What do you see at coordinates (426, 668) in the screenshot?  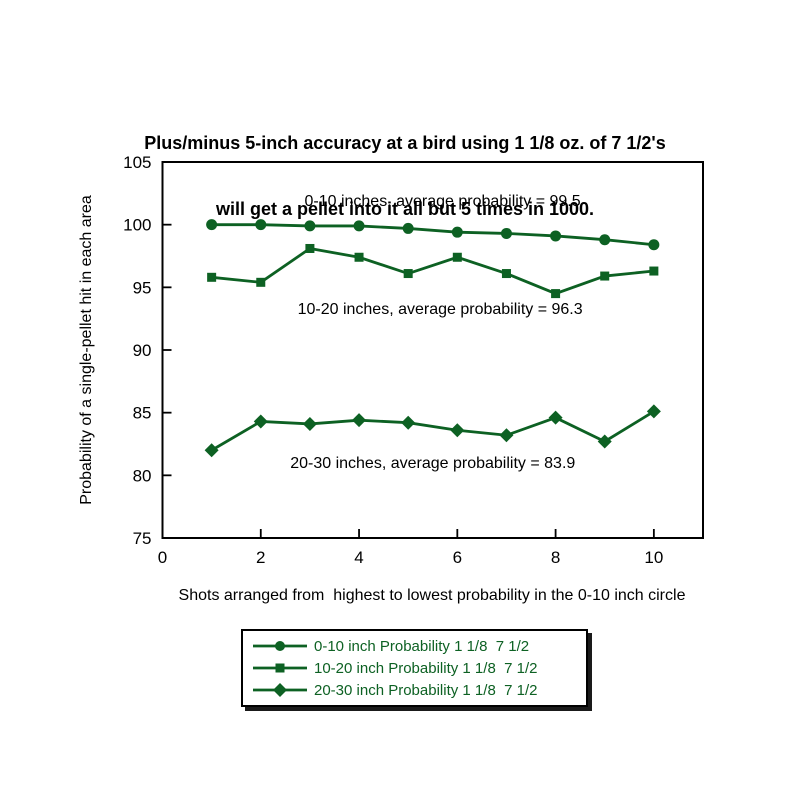 I see `legend-item-label: 10-20 inch Probability 1 1/8 7 1/2` at bounding box center [426, 668].